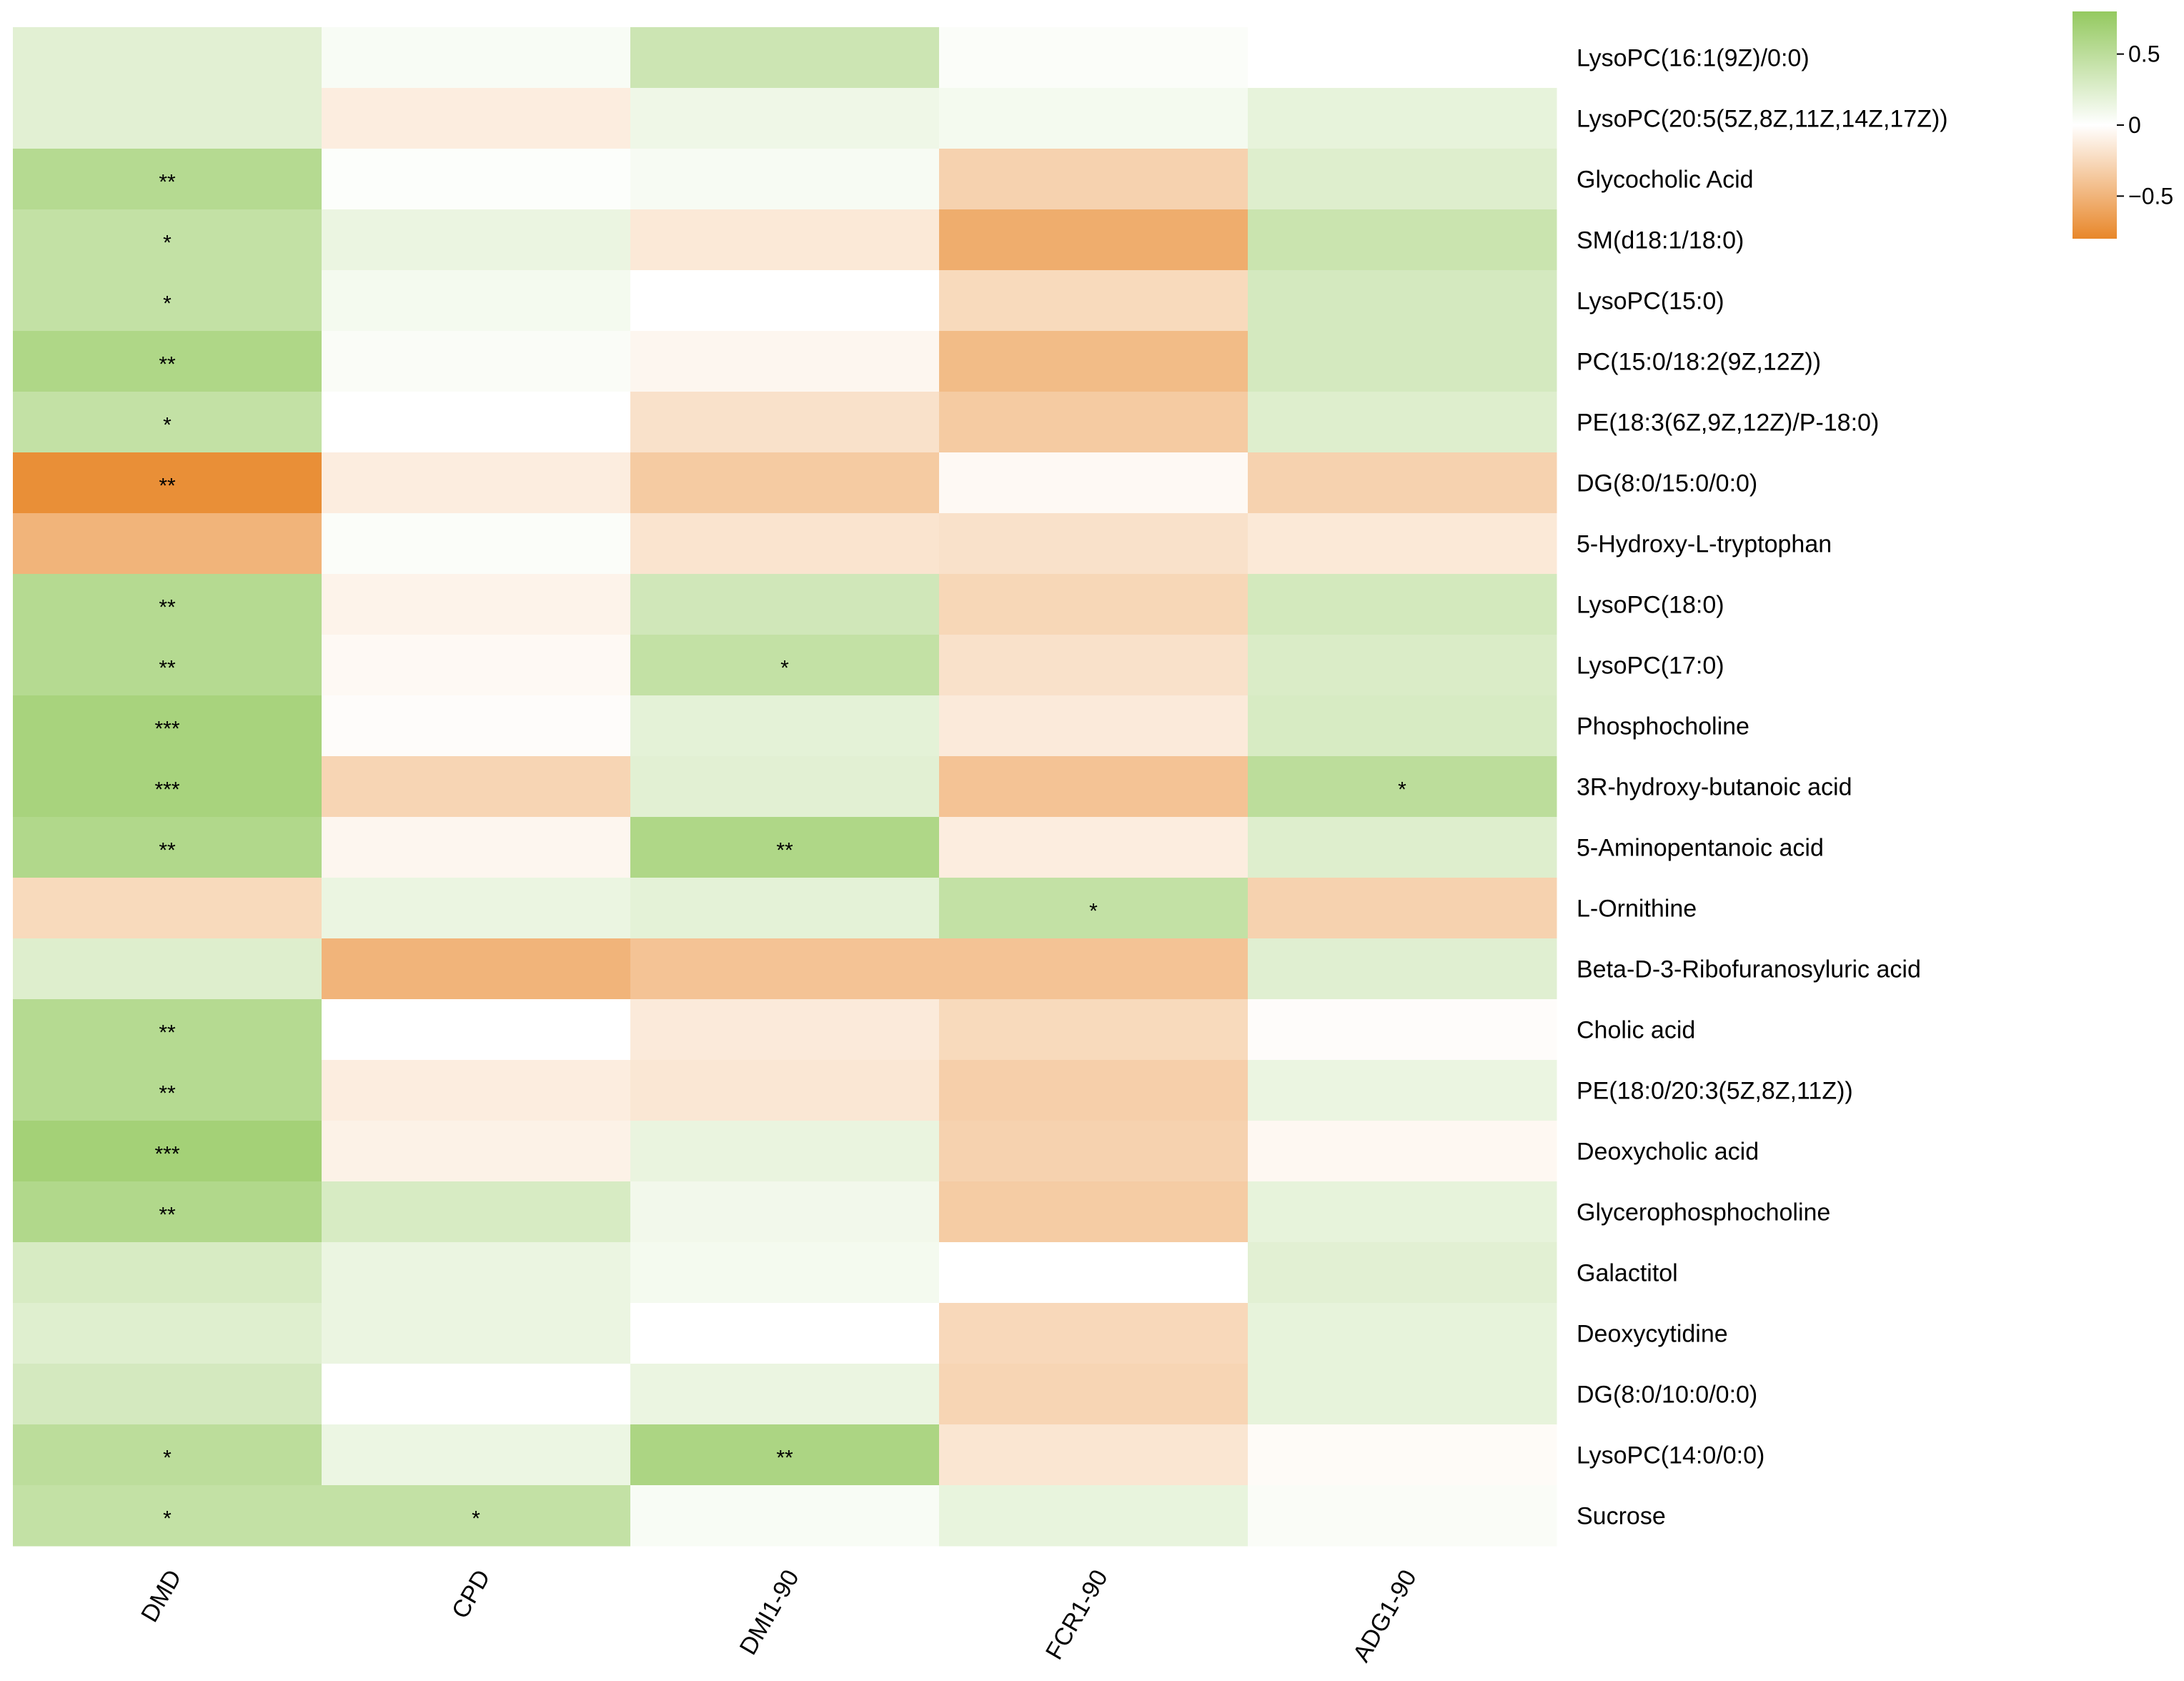 Image resolution: width=2184 pixels, height=1681 pixels. I want to click on row-label: Galactitol, so click(1627, 1273).